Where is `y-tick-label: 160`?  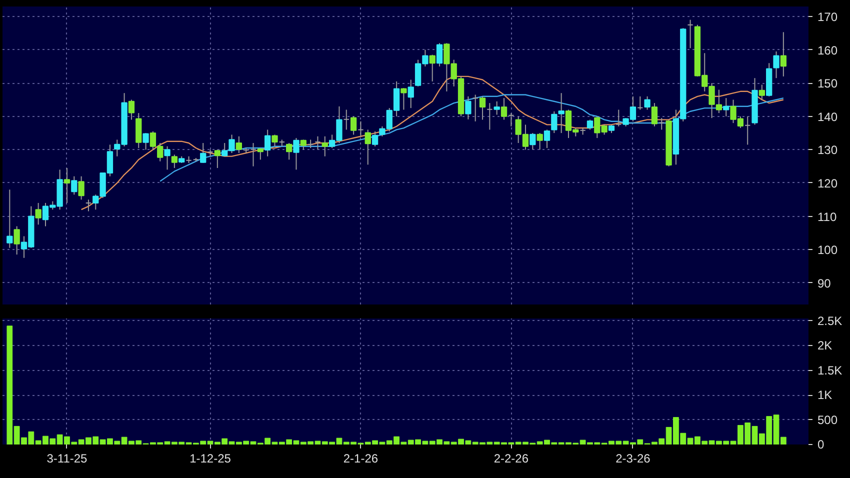
y-tick-label: 160 is located at coordinates (828, 50).